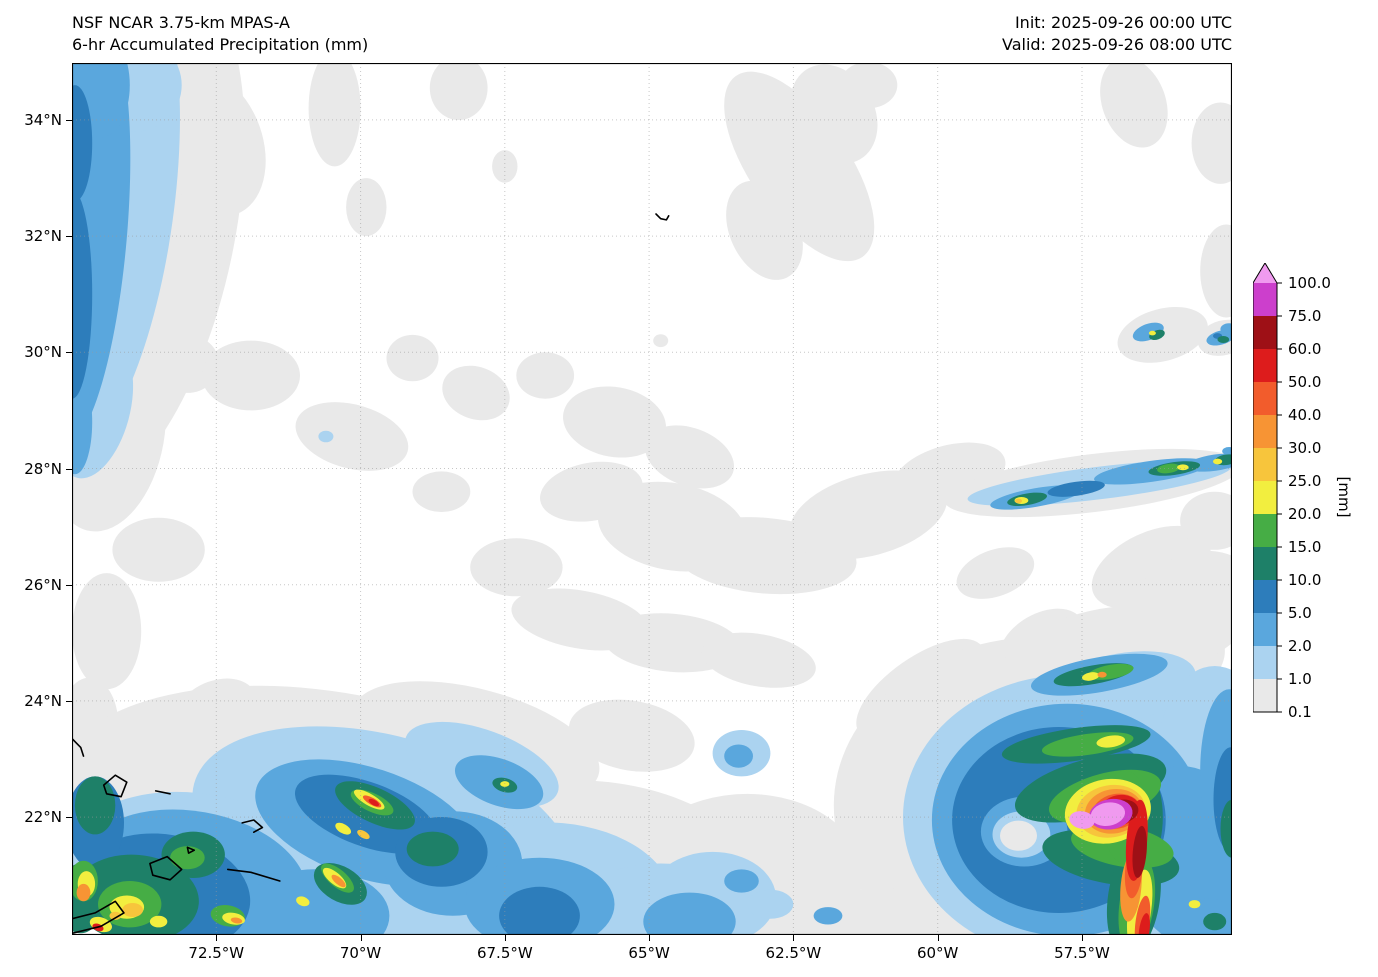 Image resolution: width=1378 pixels, height=977 pixels. Describe the element at coordinates (43, 119) in the screenshot. I see `y-axis-tick-label: 34°N` at that location.